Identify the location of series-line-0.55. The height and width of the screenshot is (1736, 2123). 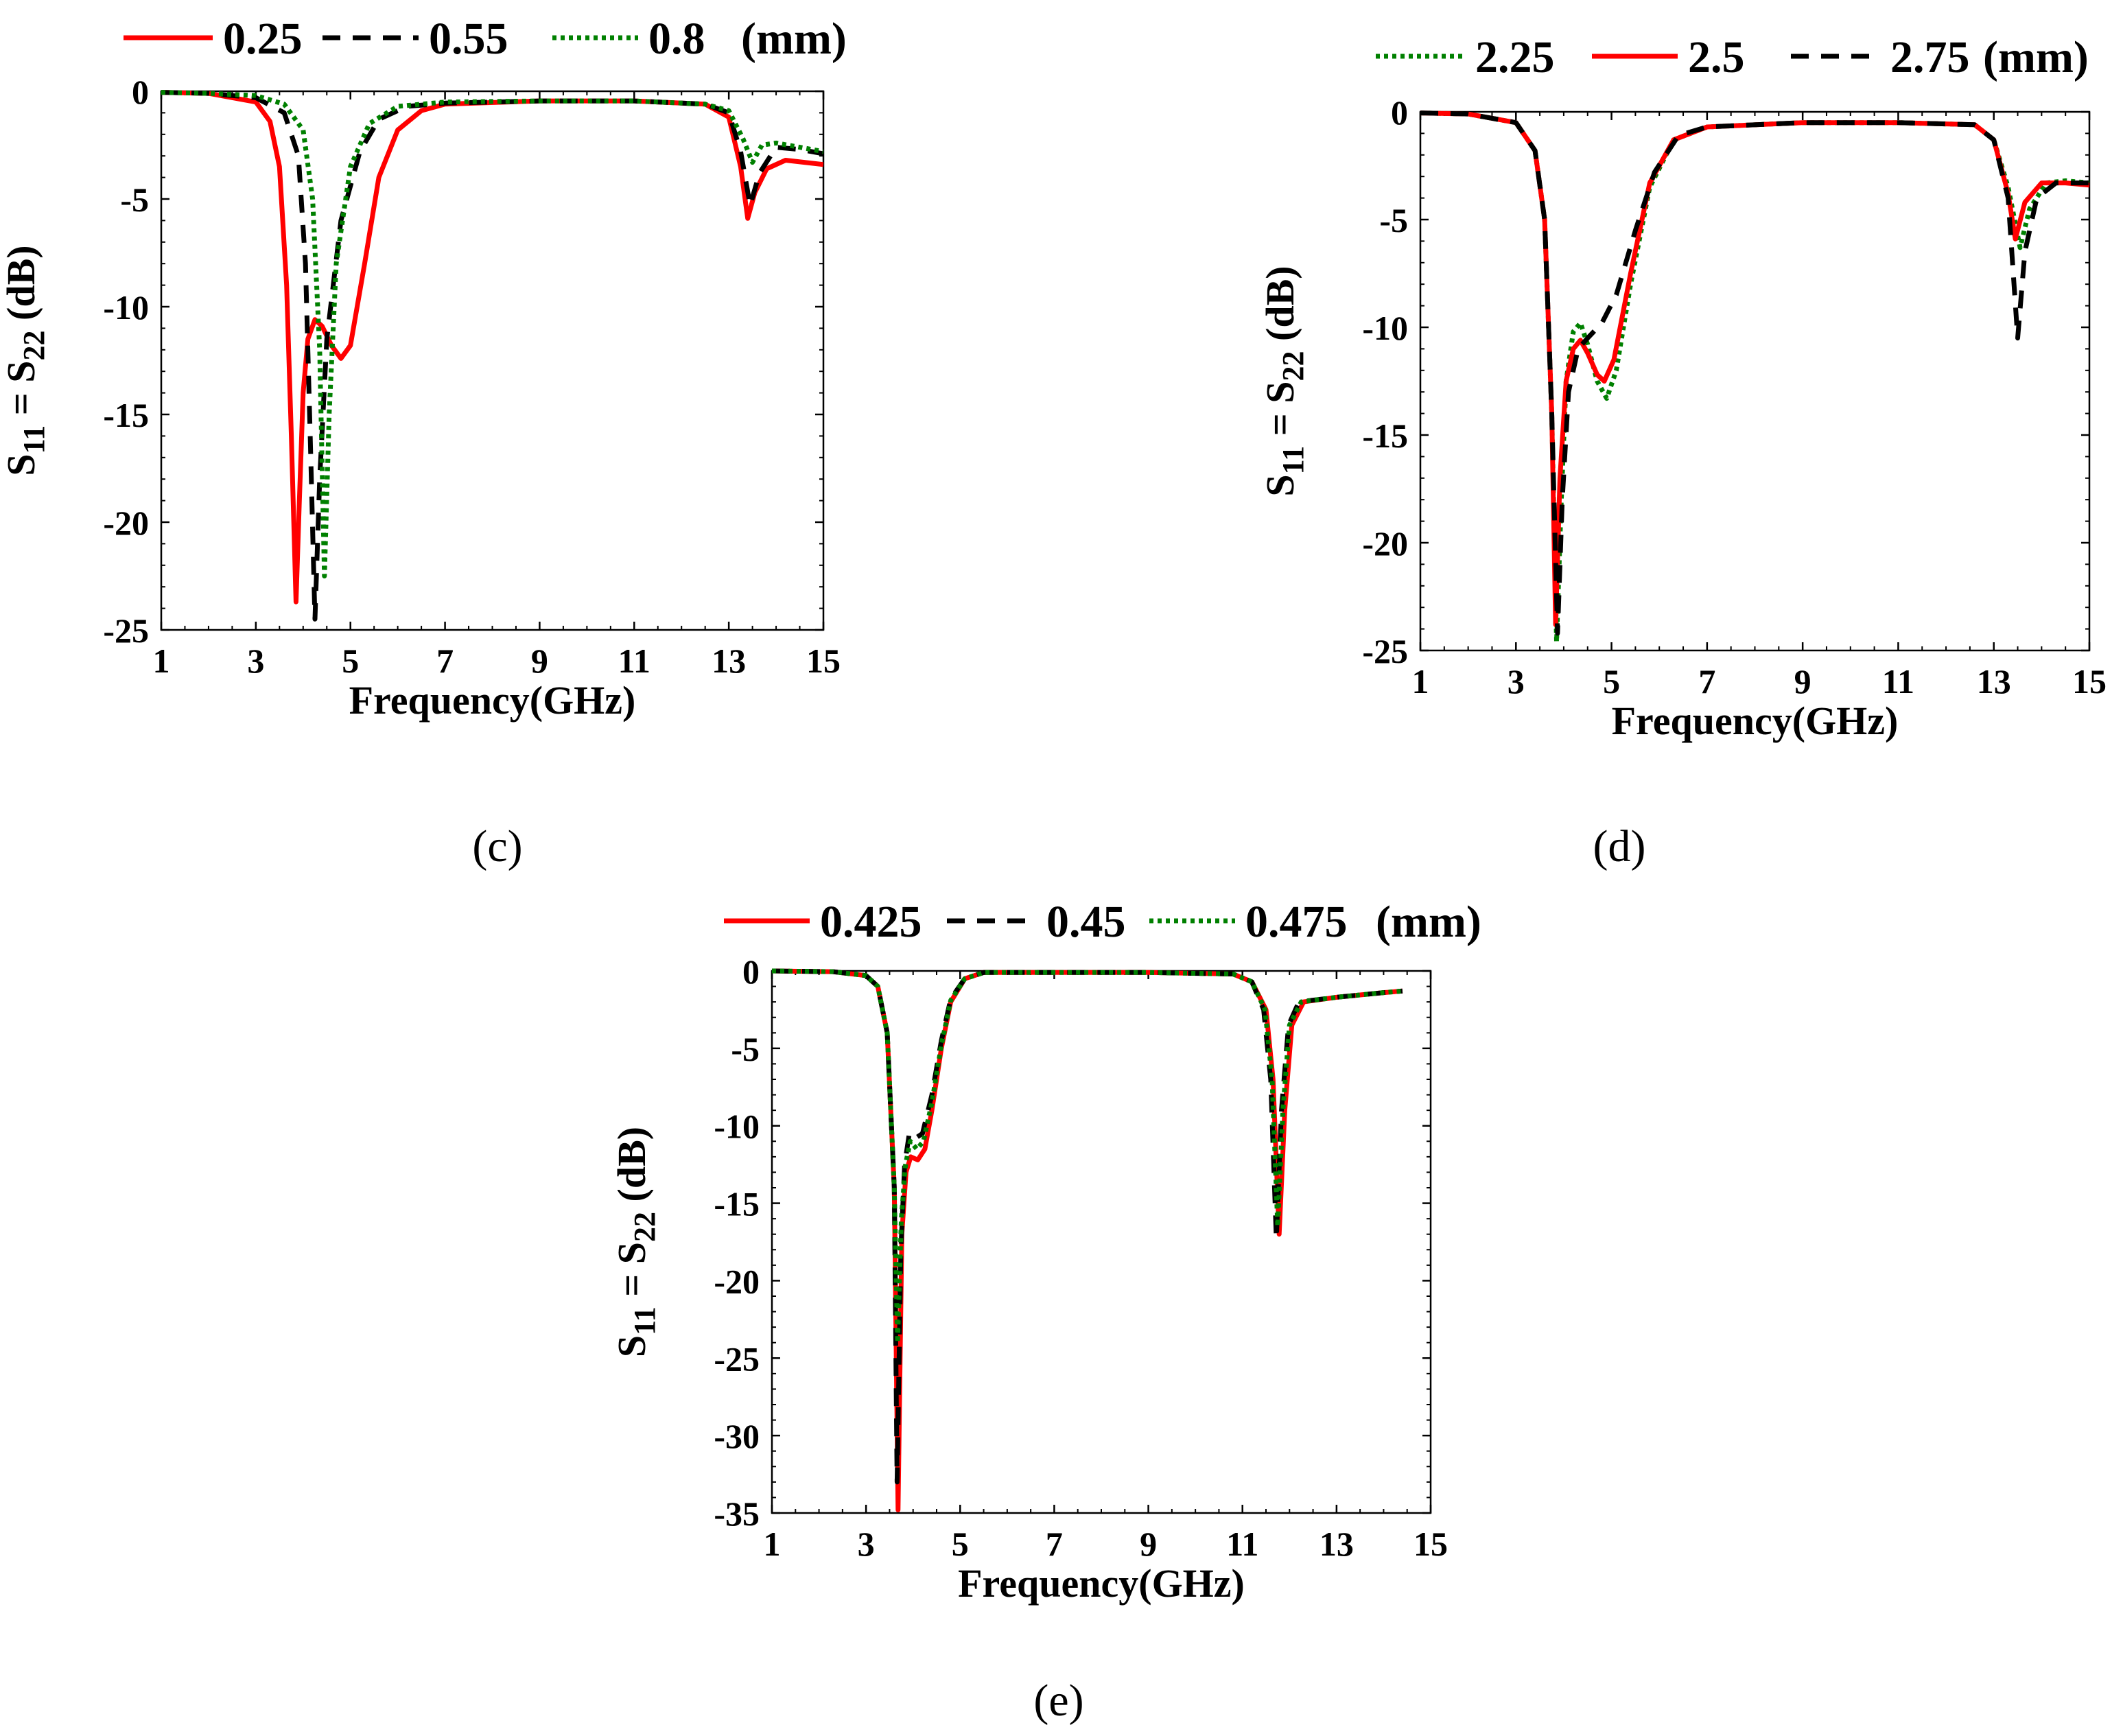
(492, 356).